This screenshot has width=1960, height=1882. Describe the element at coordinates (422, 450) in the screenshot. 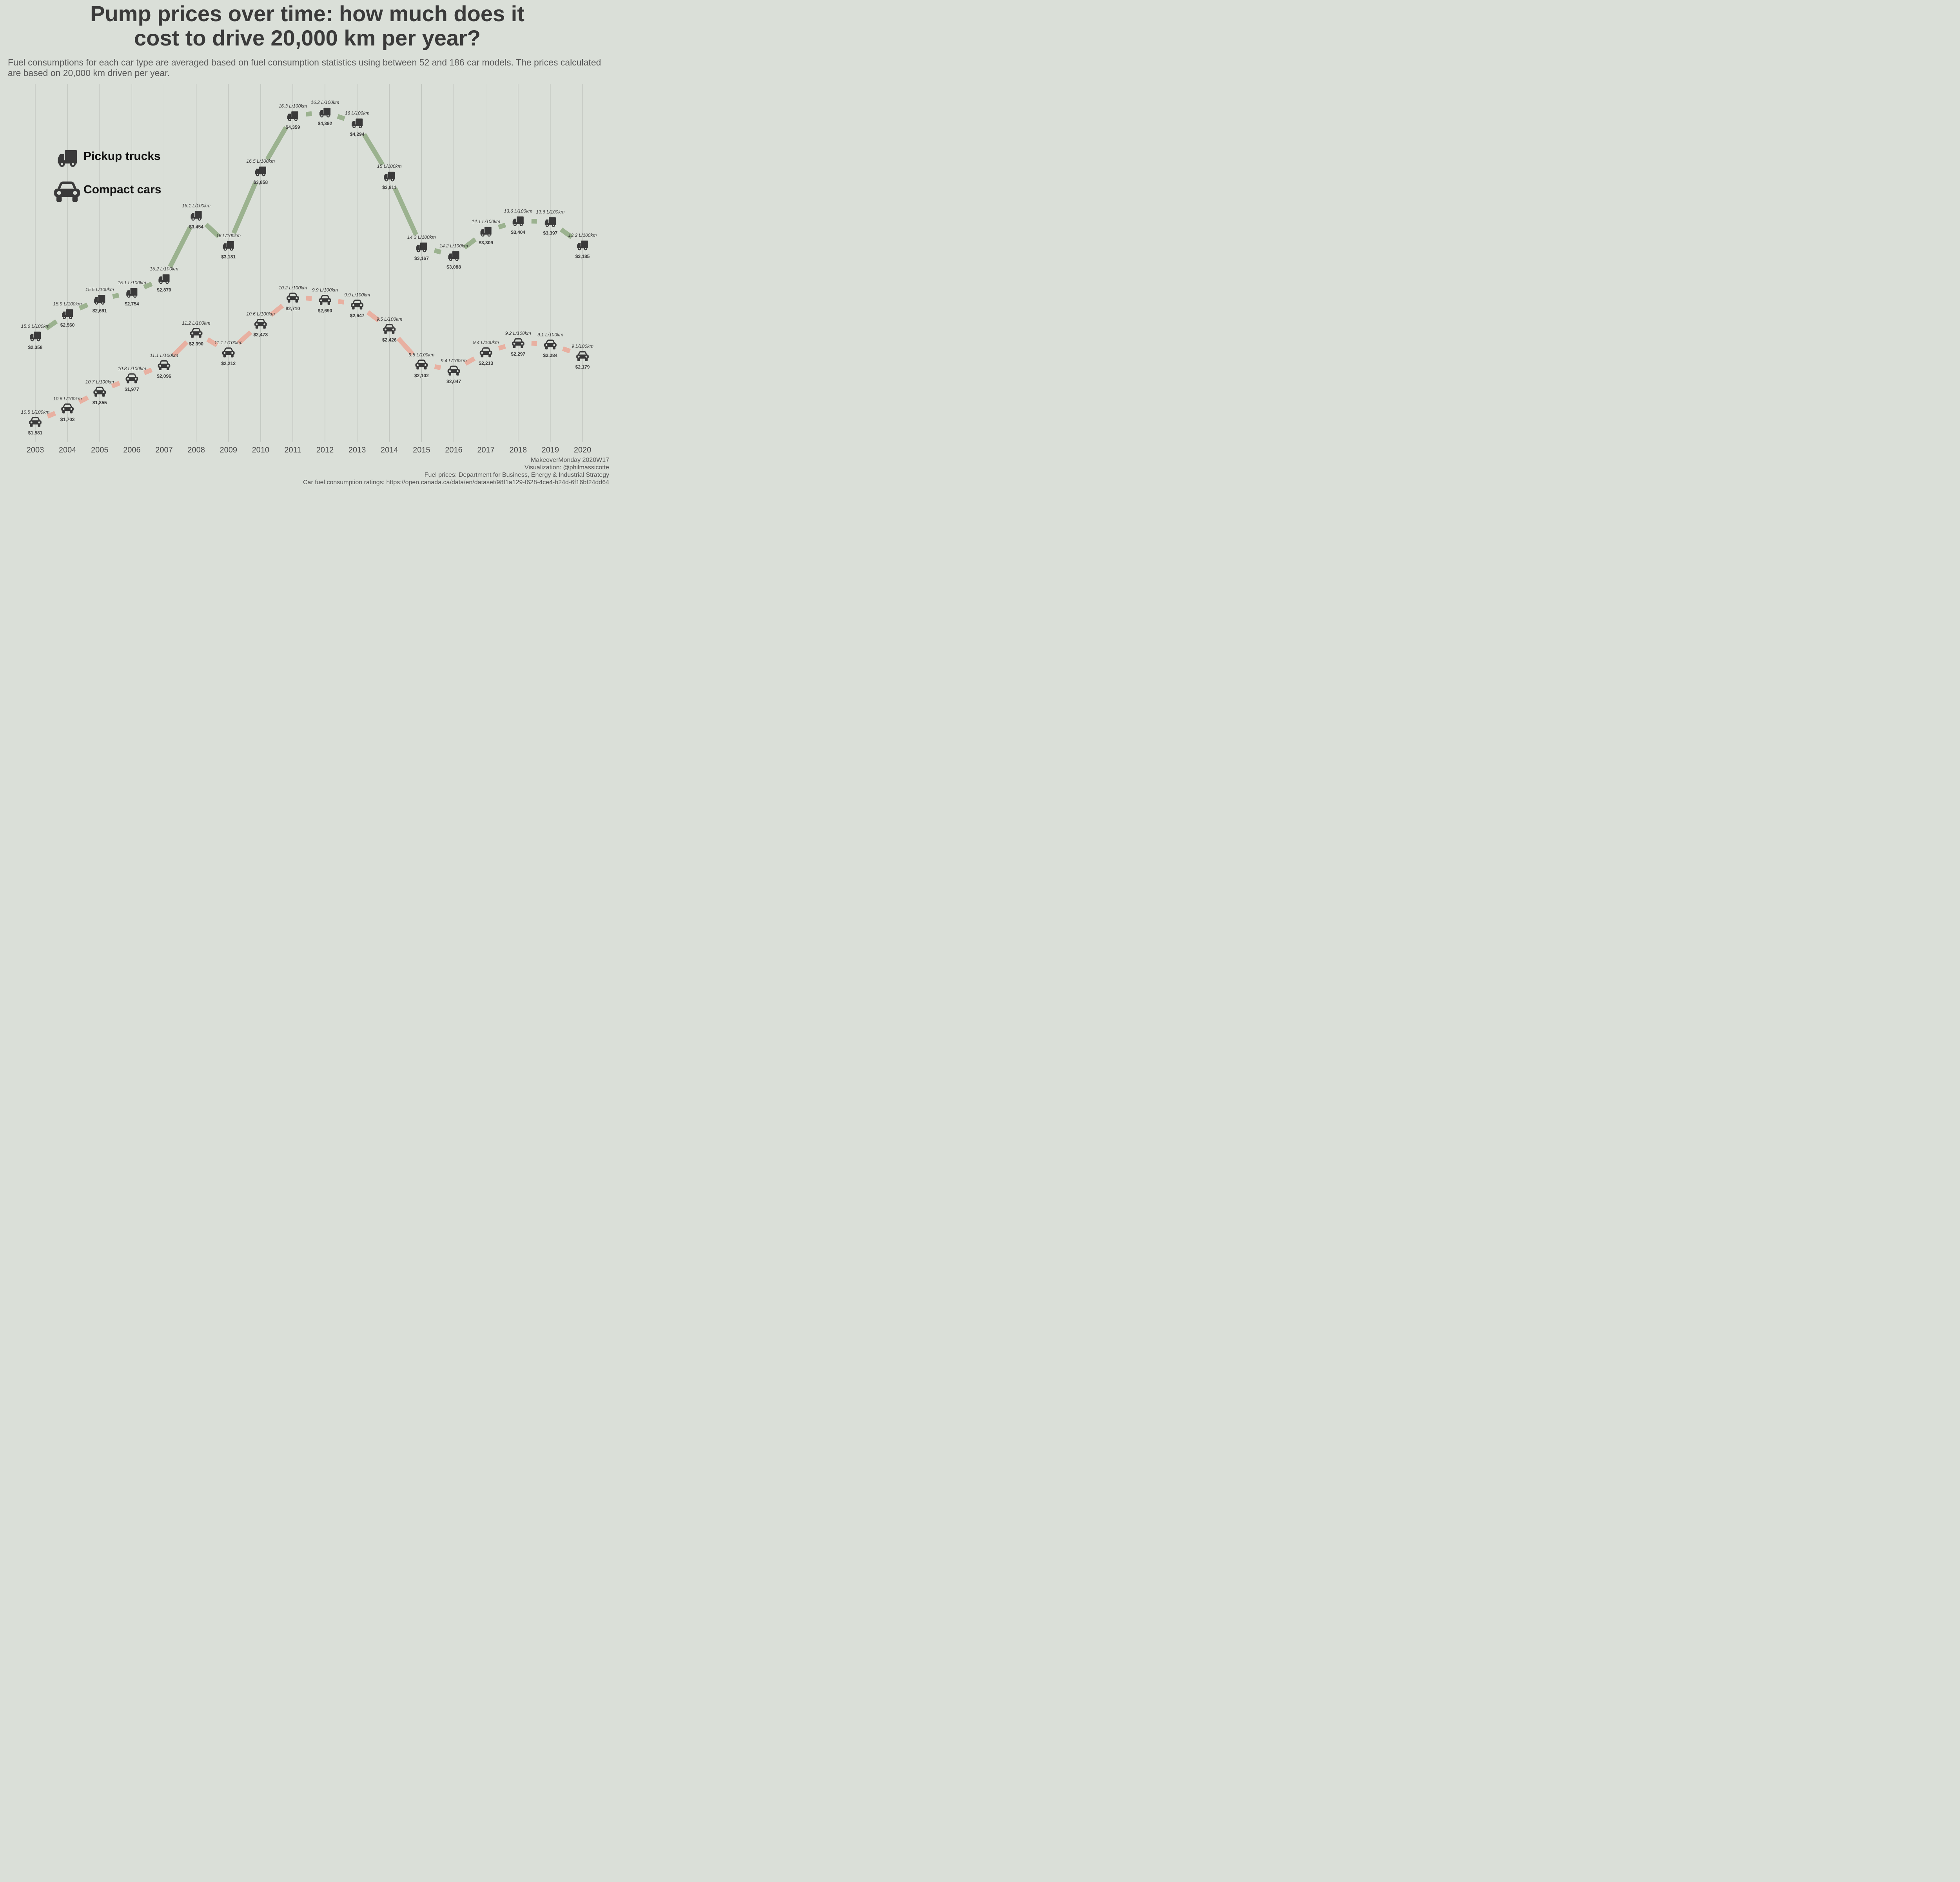

I see `x-tick-label: 2015` at that location.